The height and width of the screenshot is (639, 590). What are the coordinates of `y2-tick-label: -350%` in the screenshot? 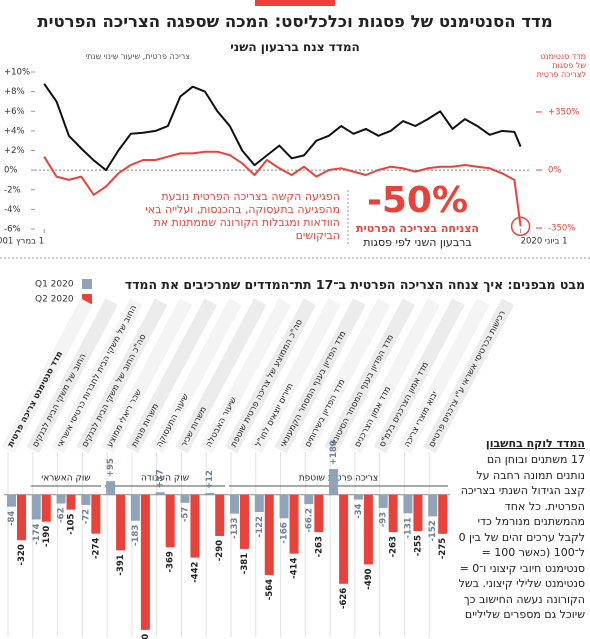 It's located at (561, 229).